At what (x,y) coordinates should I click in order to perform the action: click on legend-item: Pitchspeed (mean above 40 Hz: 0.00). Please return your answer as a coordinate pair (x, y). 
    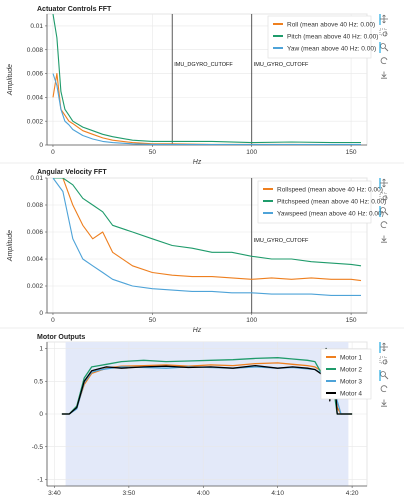
    Looking at the image, I should click on (331, 201).